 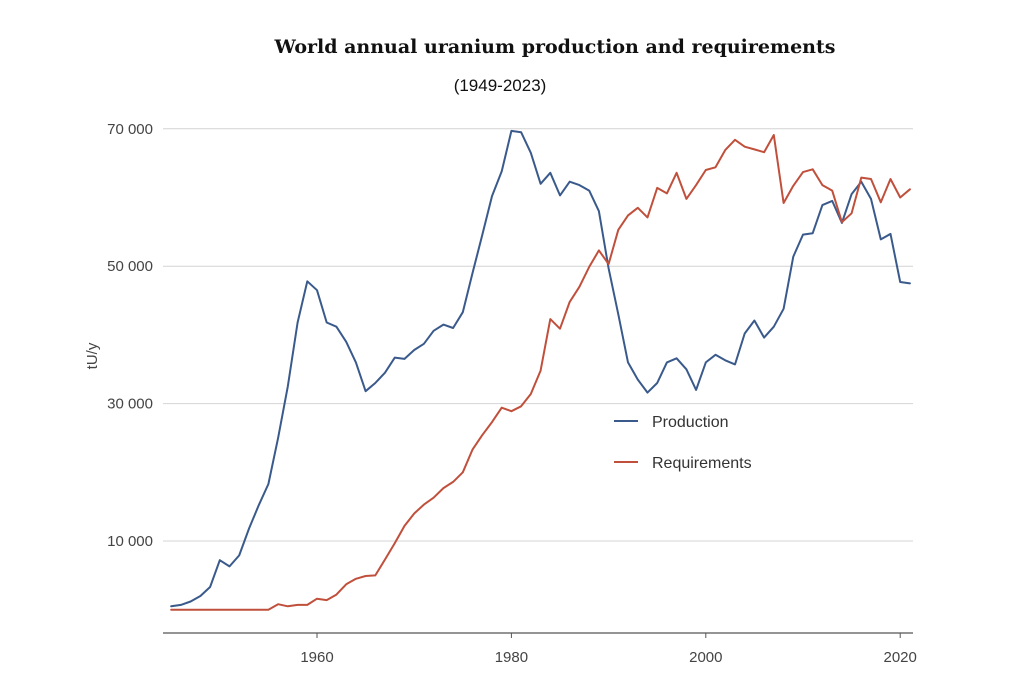 I want to click on legend-label-production: Production, so click(x=690, y=422).